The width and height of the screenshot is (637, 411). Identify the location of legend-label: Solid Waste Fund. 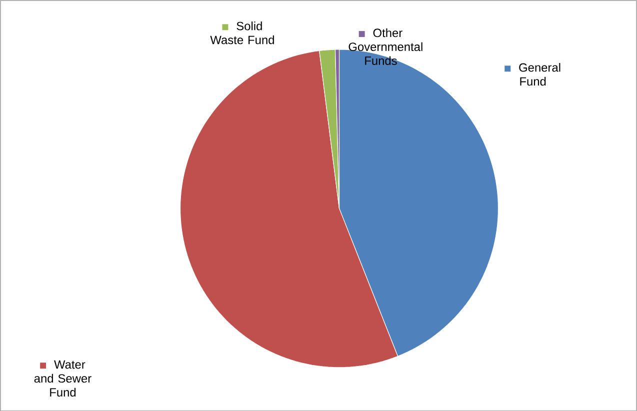
(242, 32).